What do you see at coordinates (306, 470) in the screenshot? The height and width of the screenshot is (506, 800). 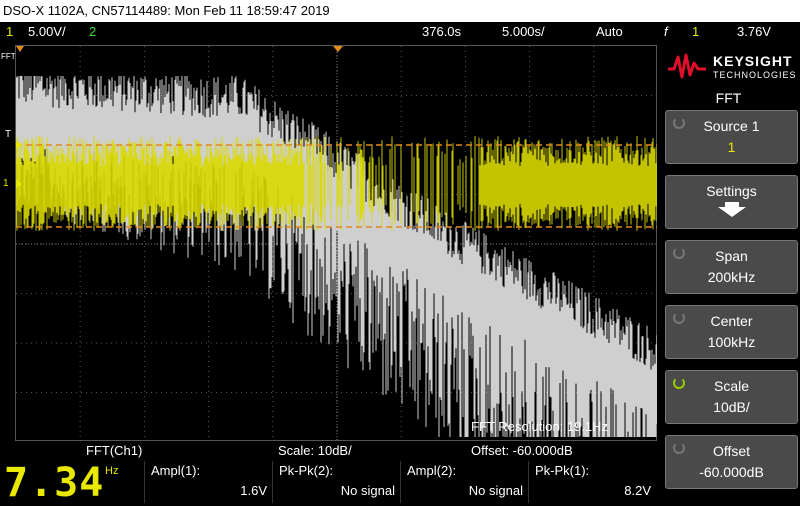 I see `measurement-label: Pk-Pk(2):` at bounding box center [306, 470].